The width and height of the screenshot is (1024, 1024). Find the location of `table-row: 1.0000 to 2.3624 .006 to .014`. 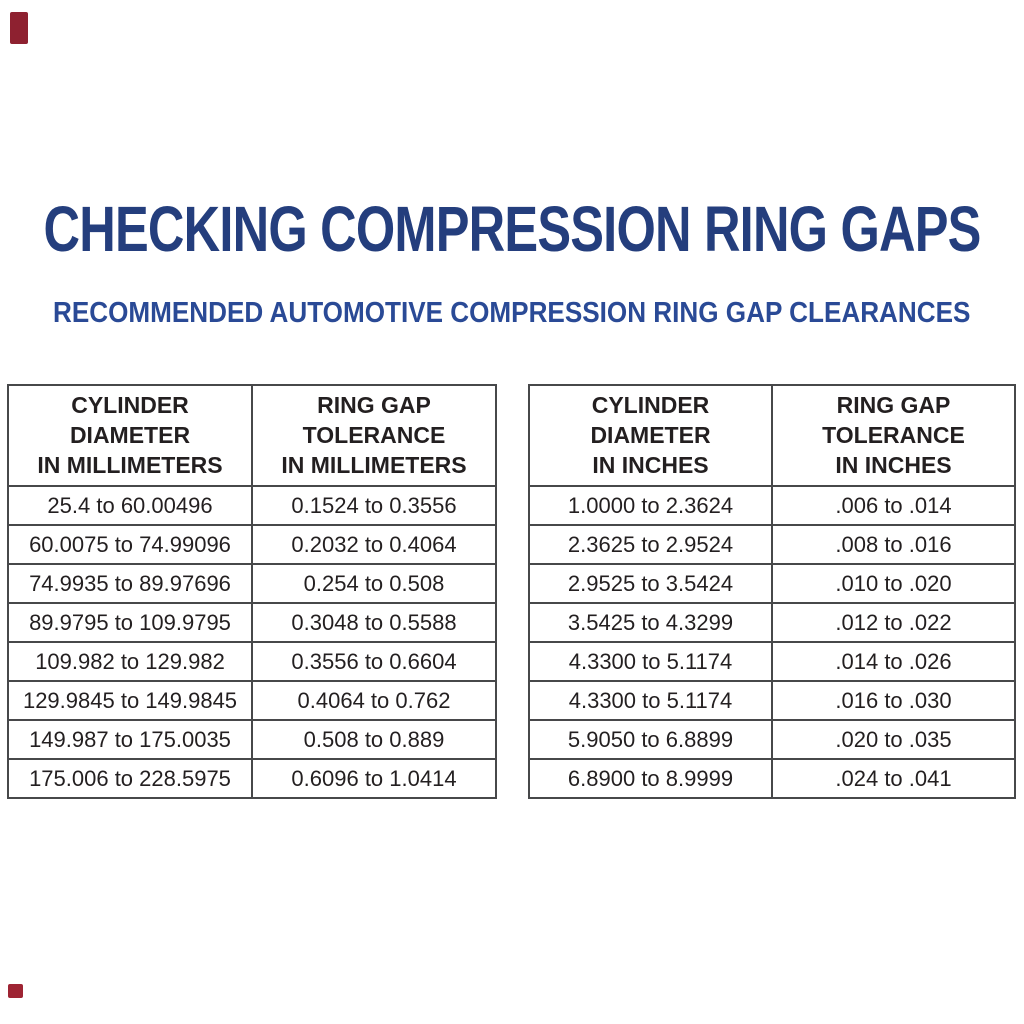

table-row: 1.0000 to 2.3624 .006 to .014 is located at coordinates (772, 505).